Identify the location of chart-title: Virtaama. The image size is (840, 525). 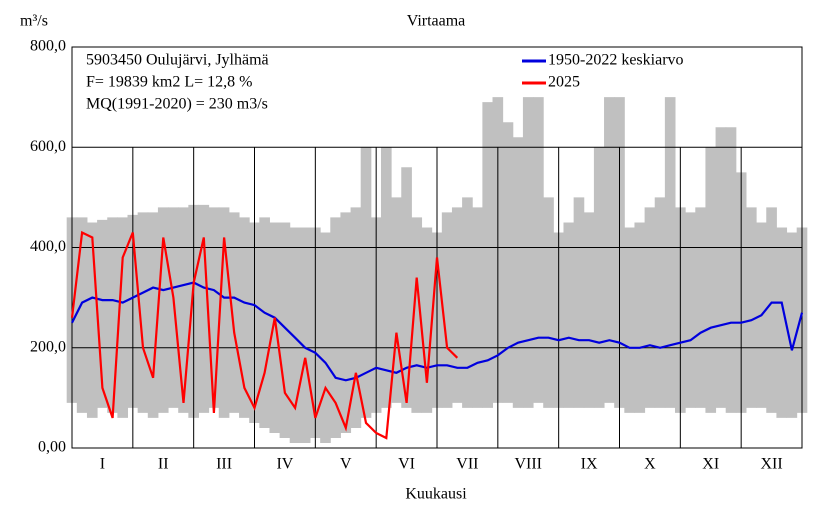
(436, 21).